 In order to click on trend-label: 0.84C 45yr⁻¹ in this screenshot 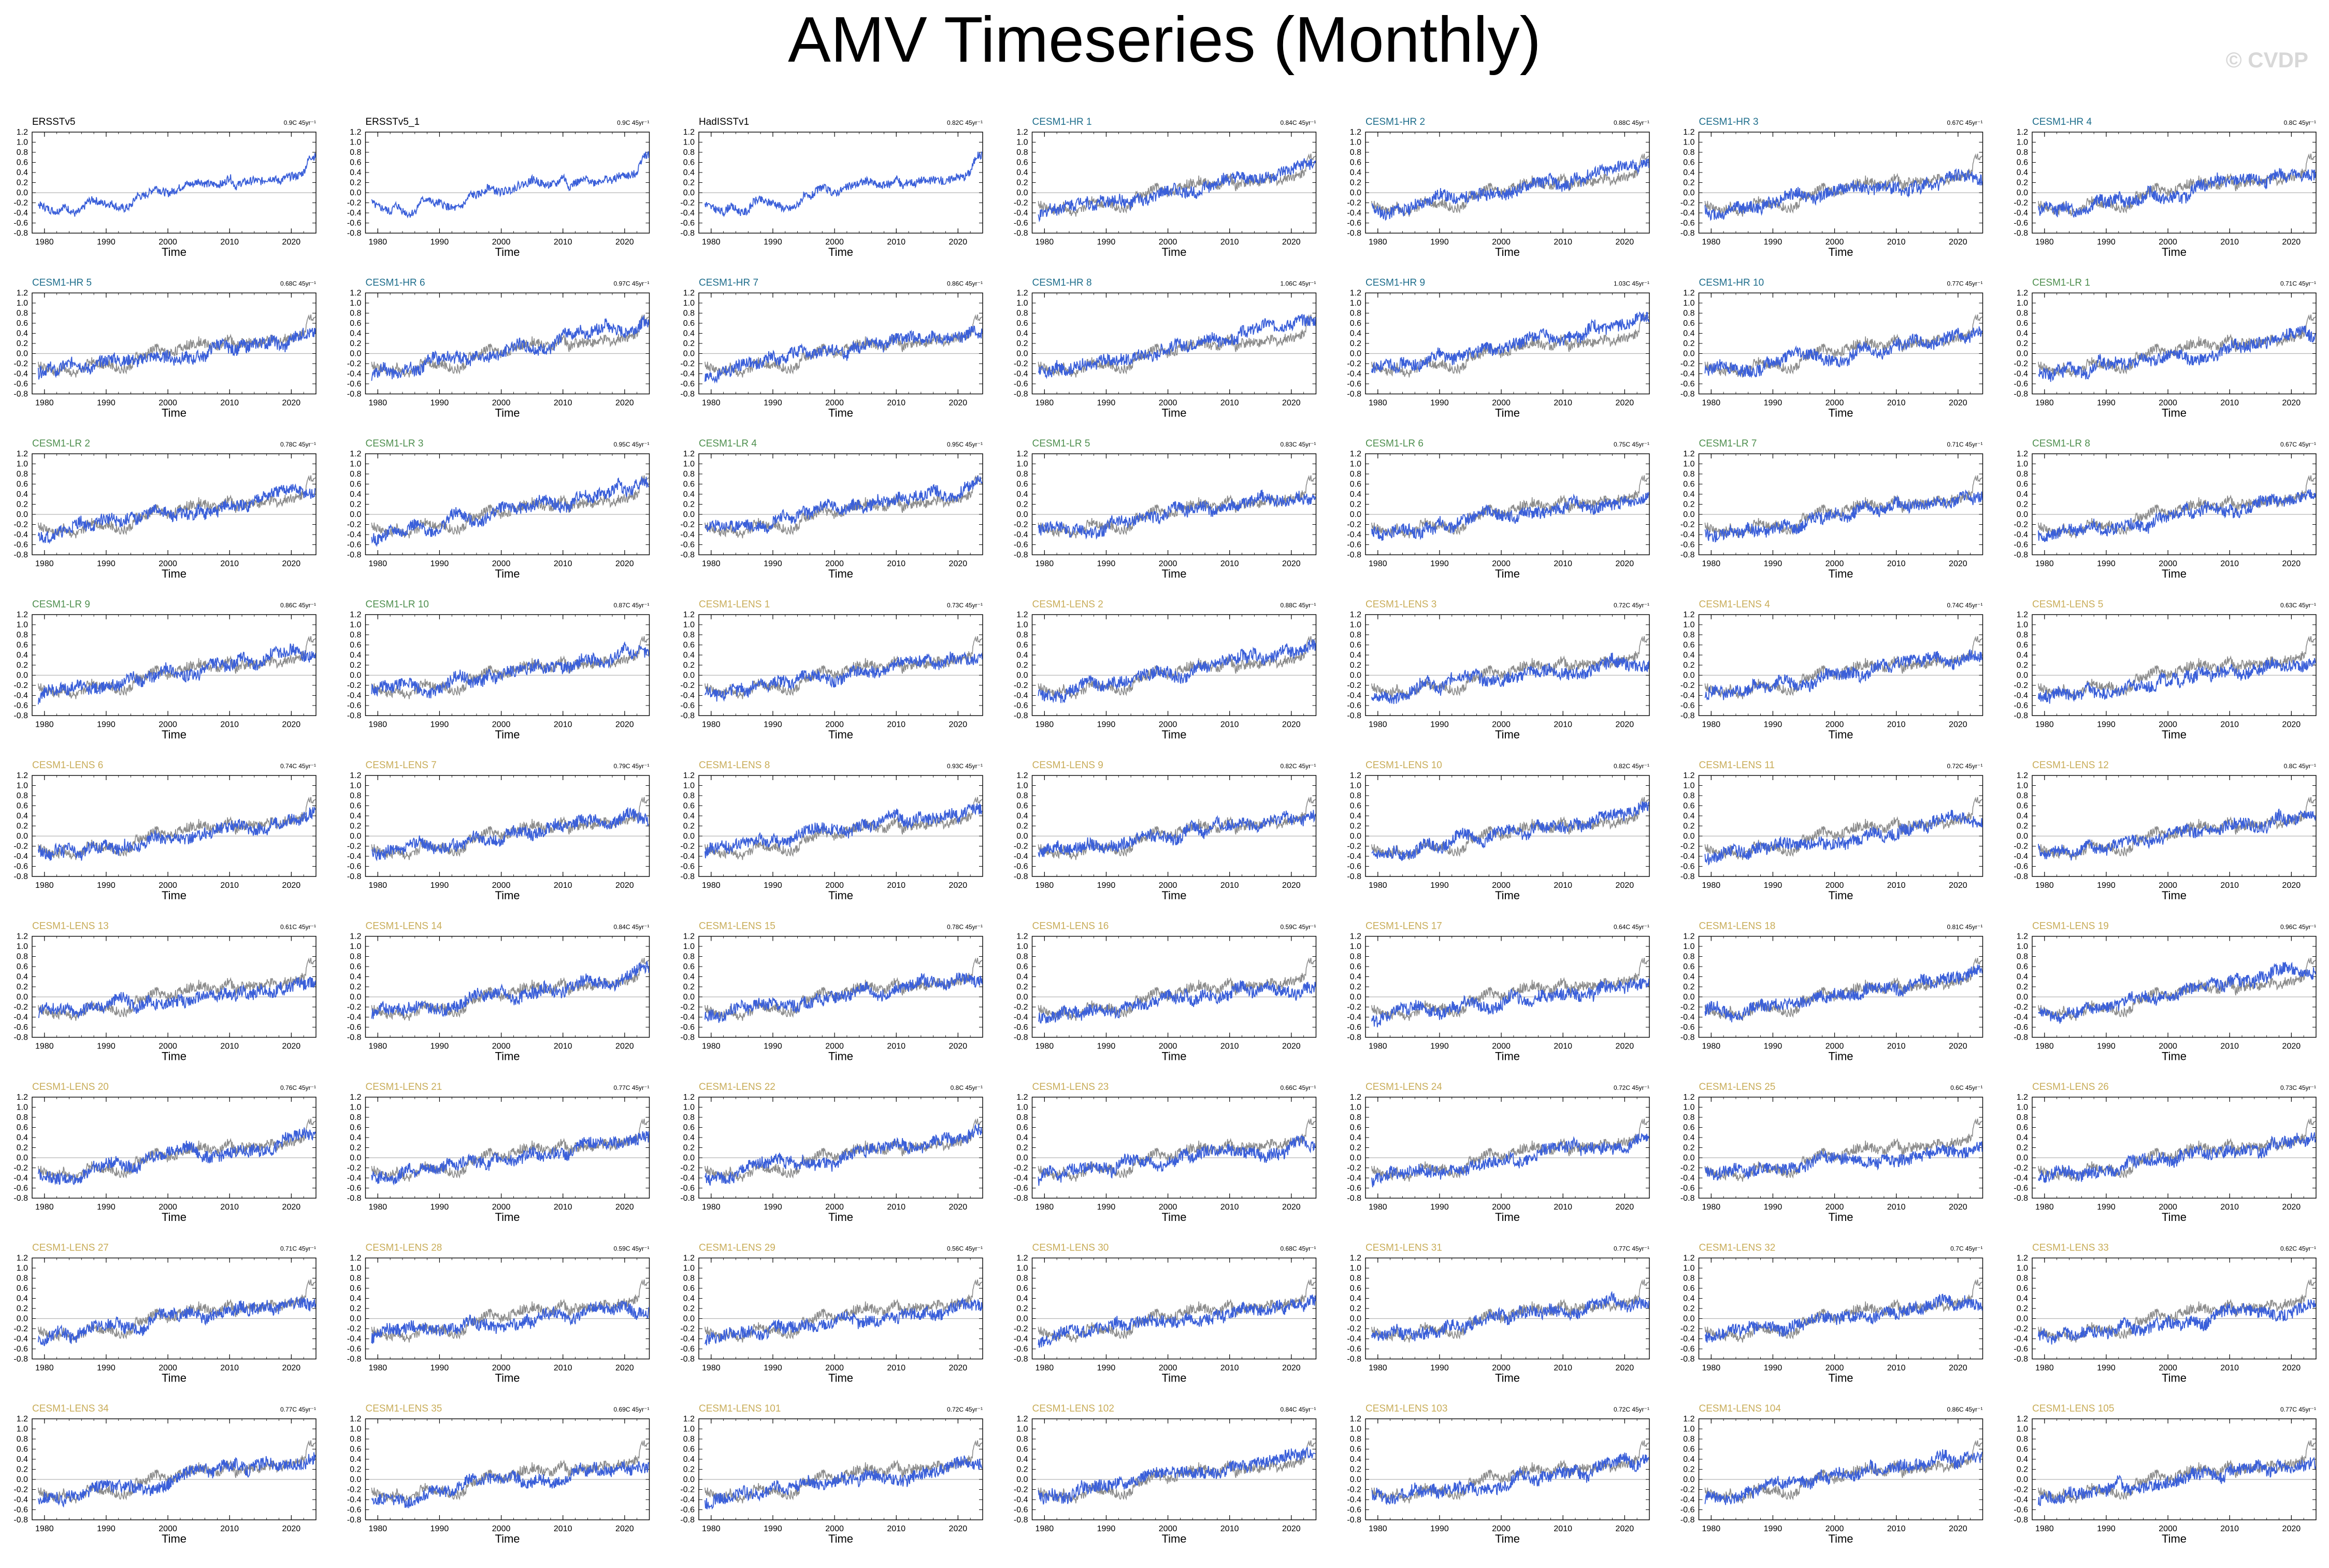, I will do `click(1298, 122)`.